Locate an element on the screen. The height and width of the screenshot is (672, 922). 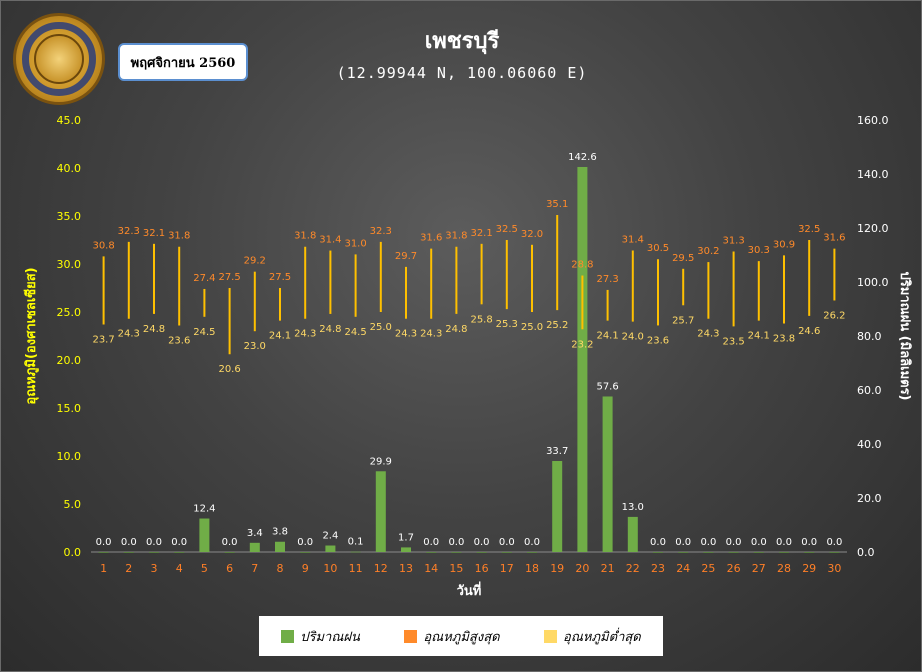
tmax-data-label: 29.2 is located at coordinates (255, 261).